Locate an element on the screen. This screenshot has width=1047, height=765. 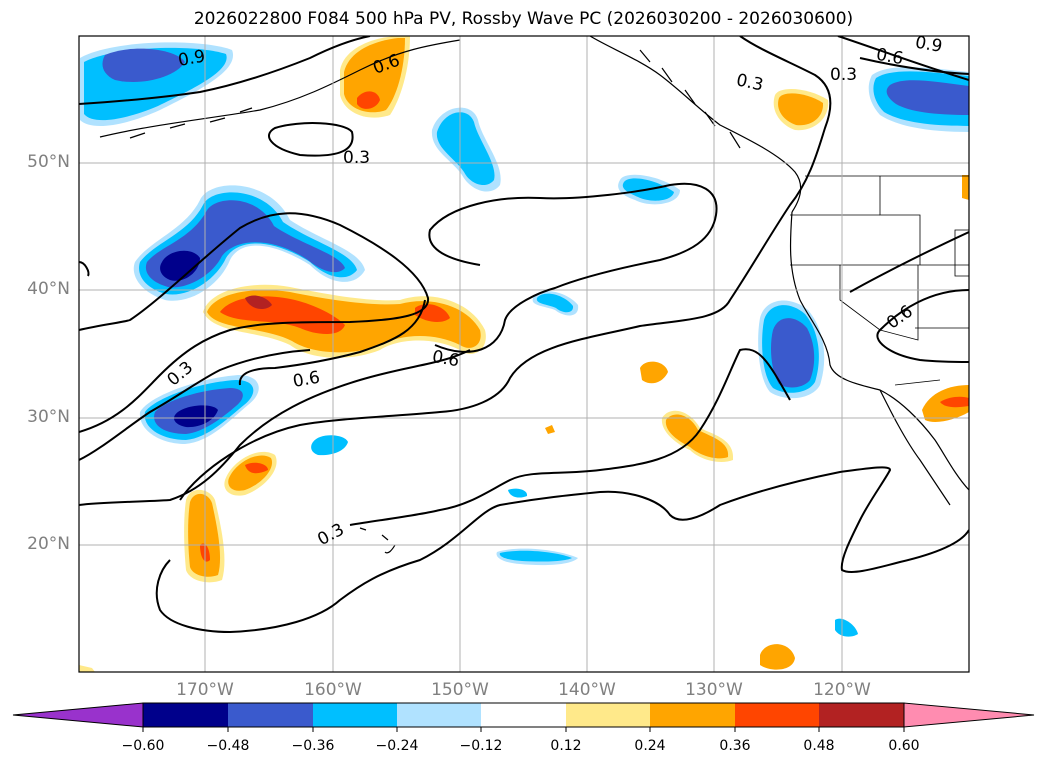
colorbar-tick-label: −0.36 is located at coordinates (313, 746).